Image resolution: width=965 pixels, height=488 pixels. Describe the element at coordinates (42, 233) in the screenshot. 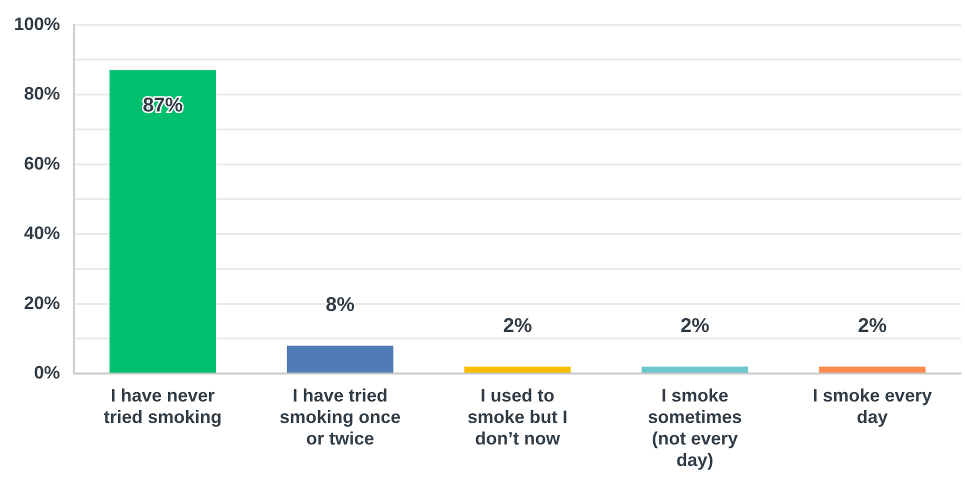

I see `y-tick-label: 40%` at that location.